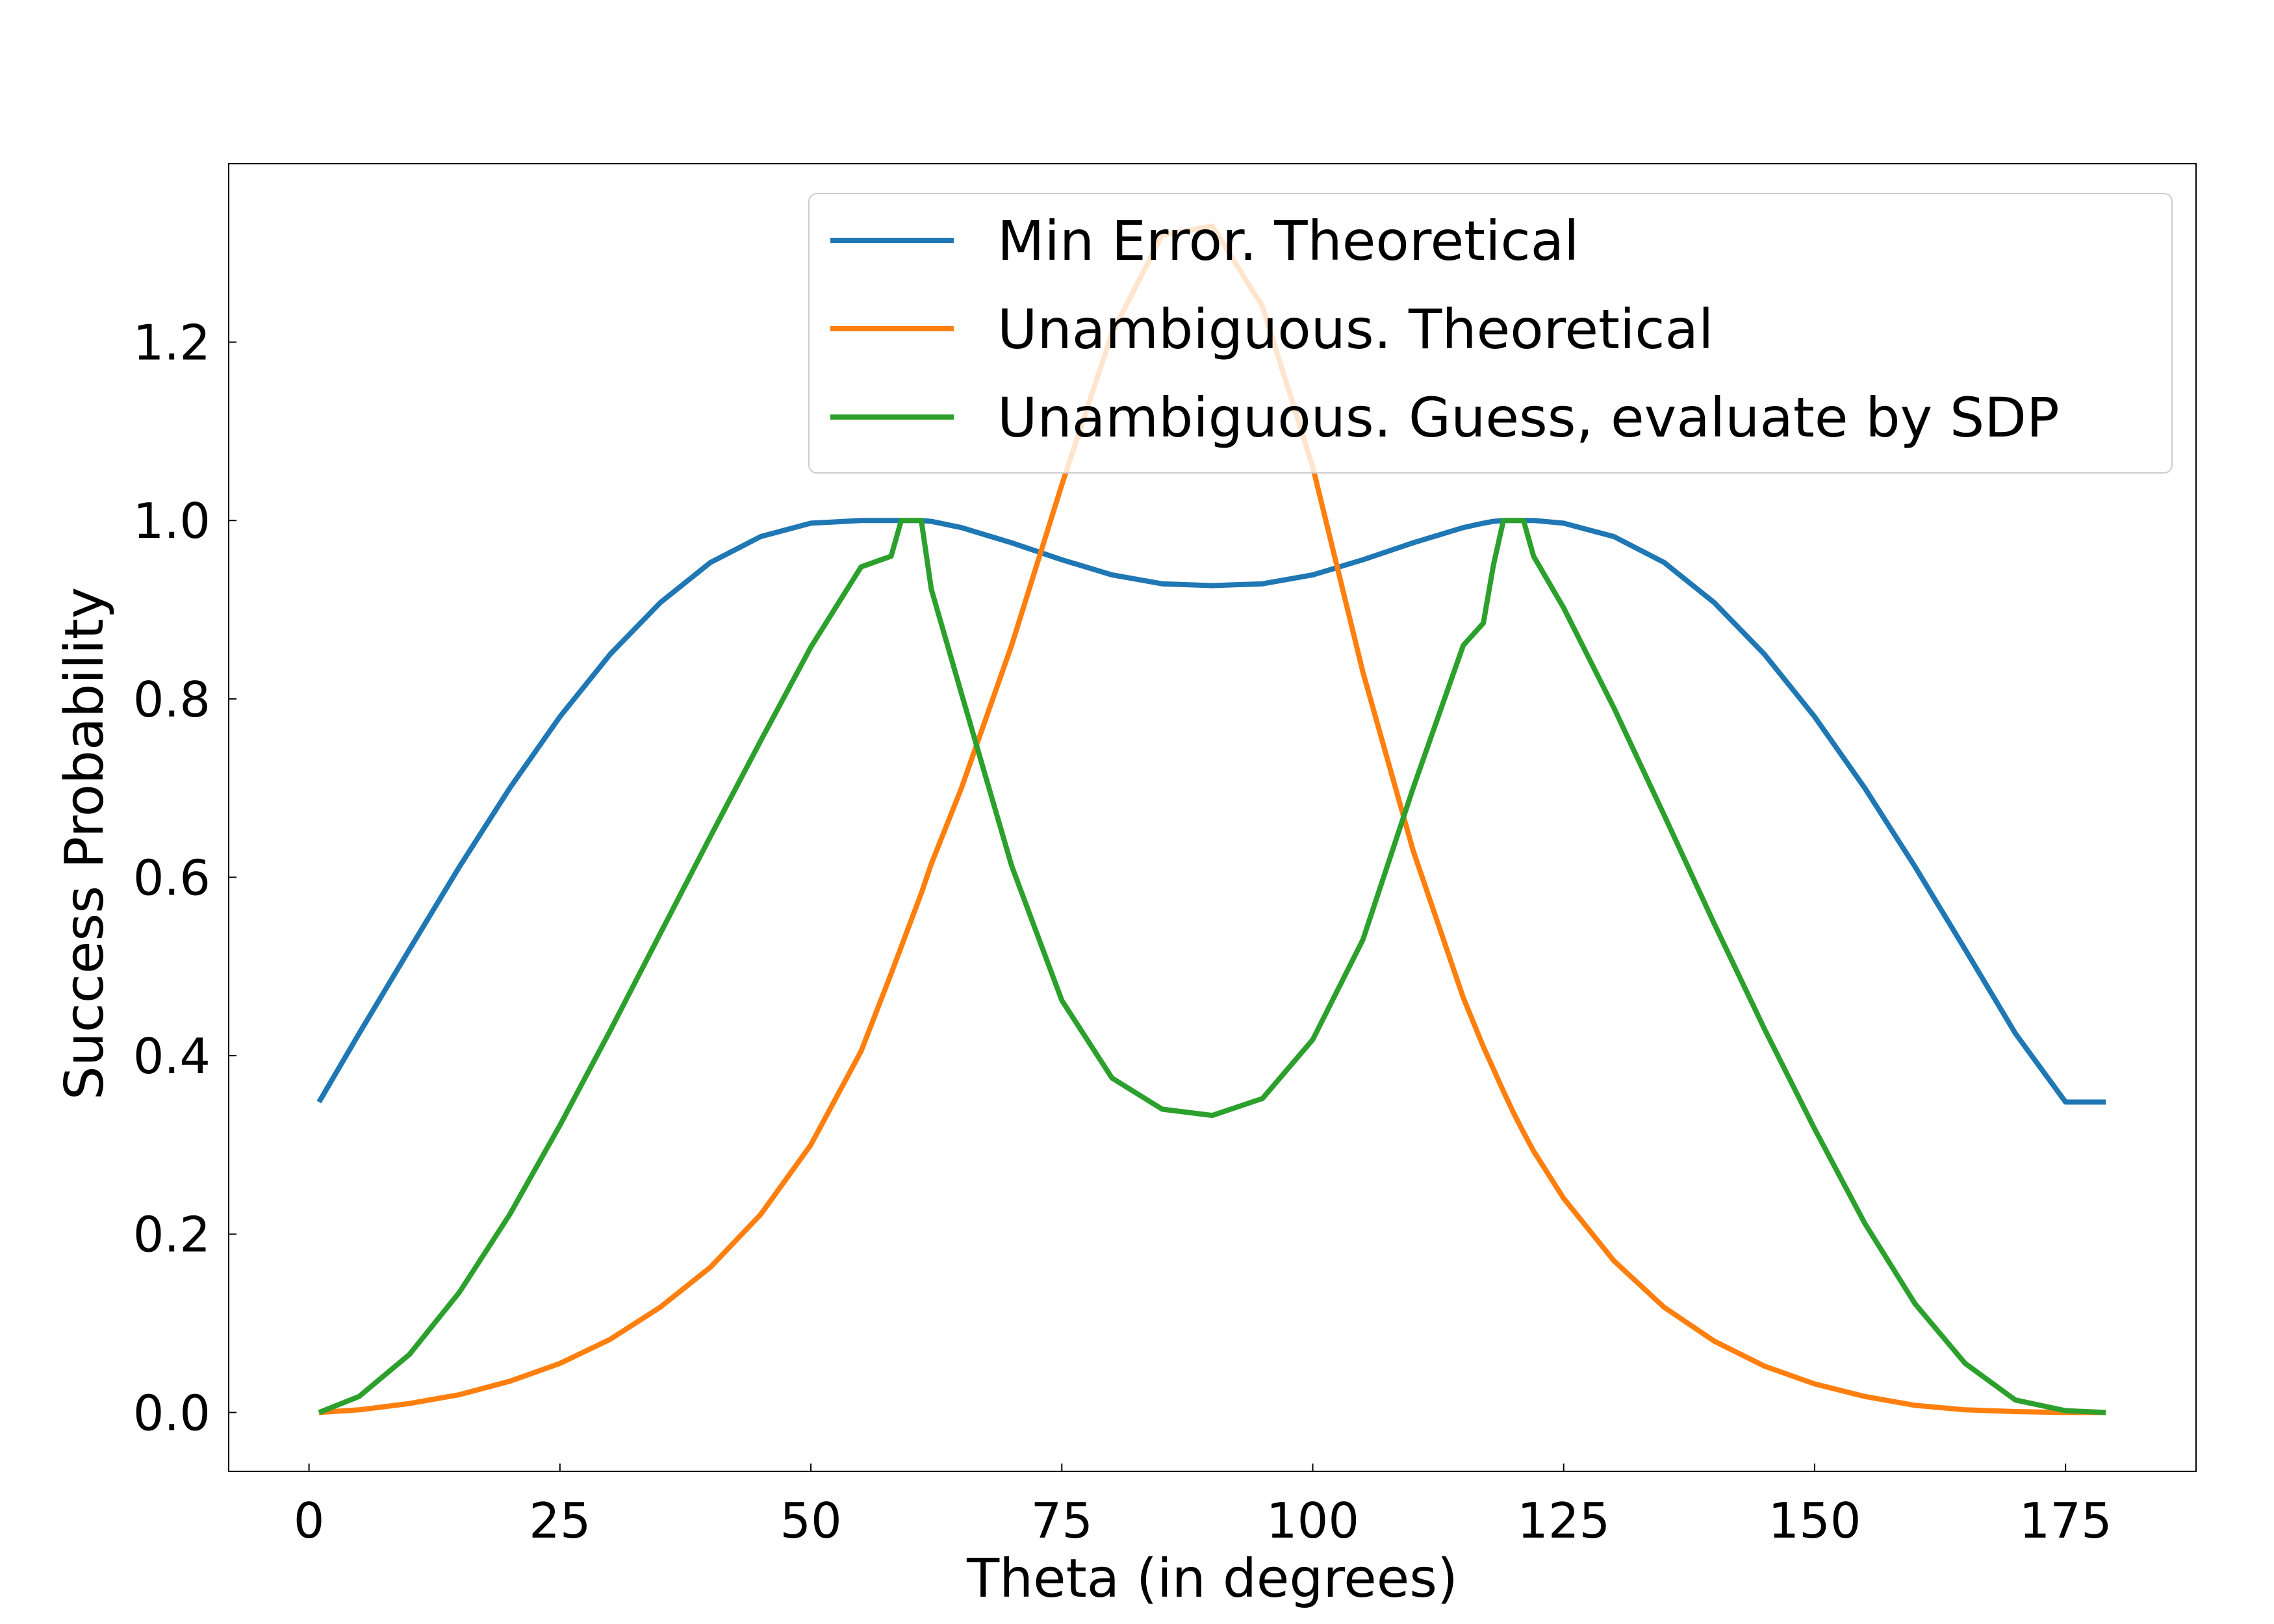  Describe the element at coordinates (1528, 418) in the screenshot. I see `legend-label-3: Unambiguous. Guess, evaluate by SDP` at that location.